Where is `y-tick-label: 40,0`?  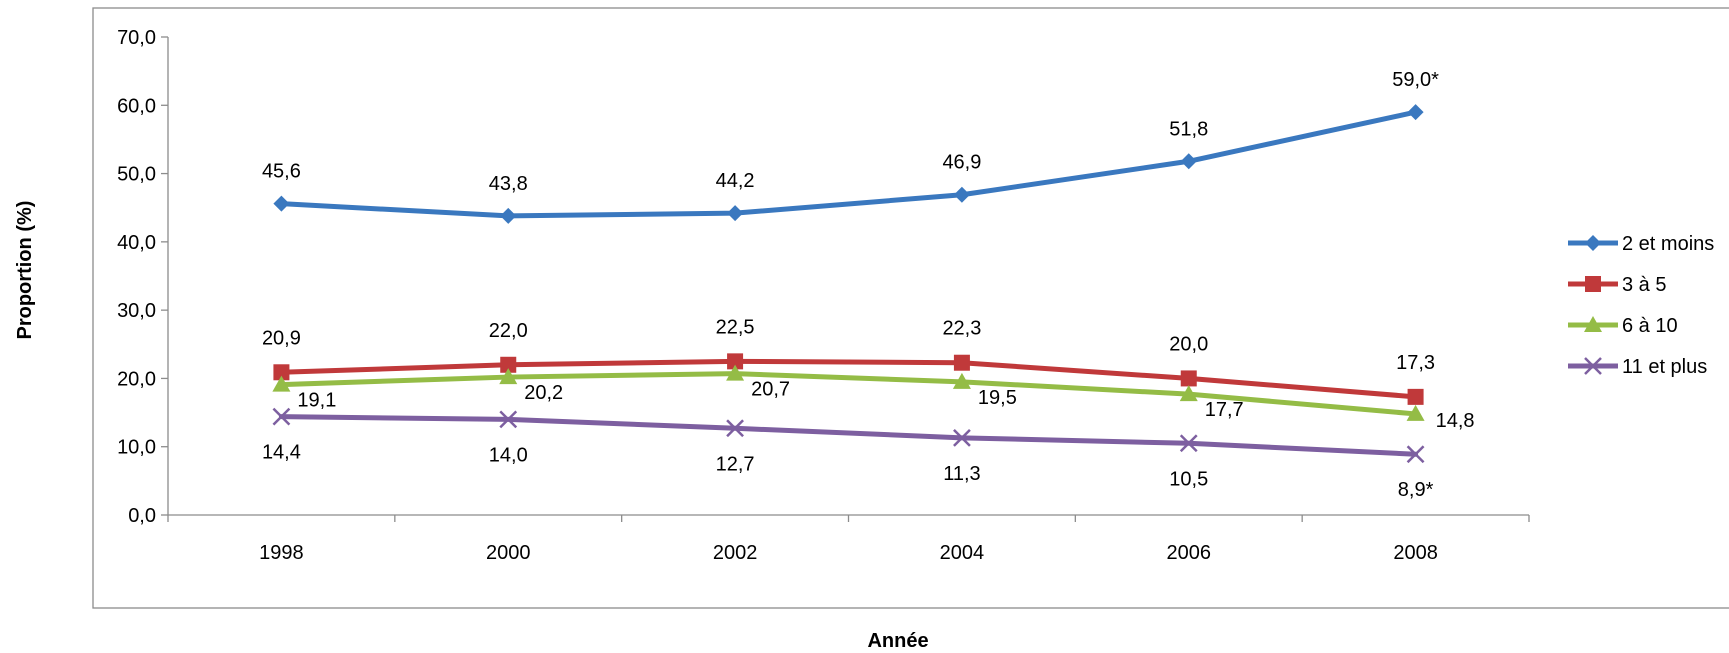
y-tick-label: 40,0 is located at coordinates (136, 243).